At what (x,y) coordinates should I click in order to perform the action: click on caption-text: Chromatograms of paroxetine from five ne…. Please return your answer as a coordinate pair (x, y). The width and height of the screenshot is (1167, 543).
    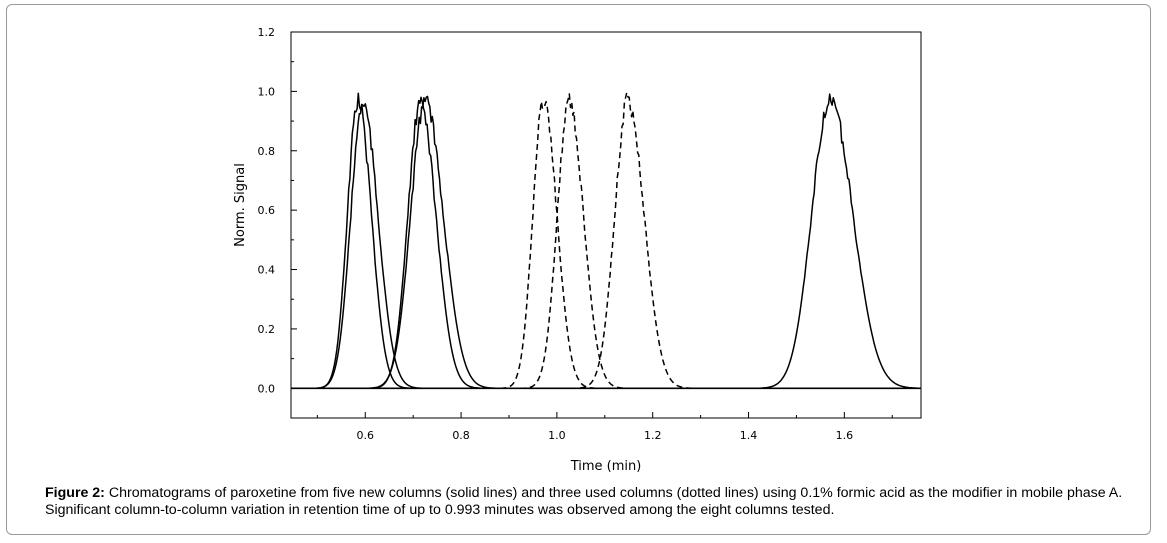
    Looking at the image, I should click on (584, 501).